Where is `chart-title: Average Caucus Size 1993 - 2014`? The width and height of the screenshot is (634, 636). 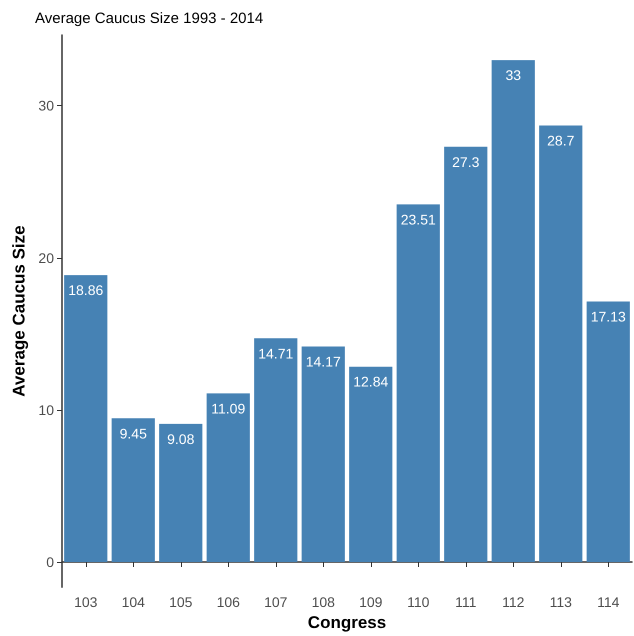
chart-title: Average Caucus Size 1993 - 2014 is located at coordinates (149, 18).